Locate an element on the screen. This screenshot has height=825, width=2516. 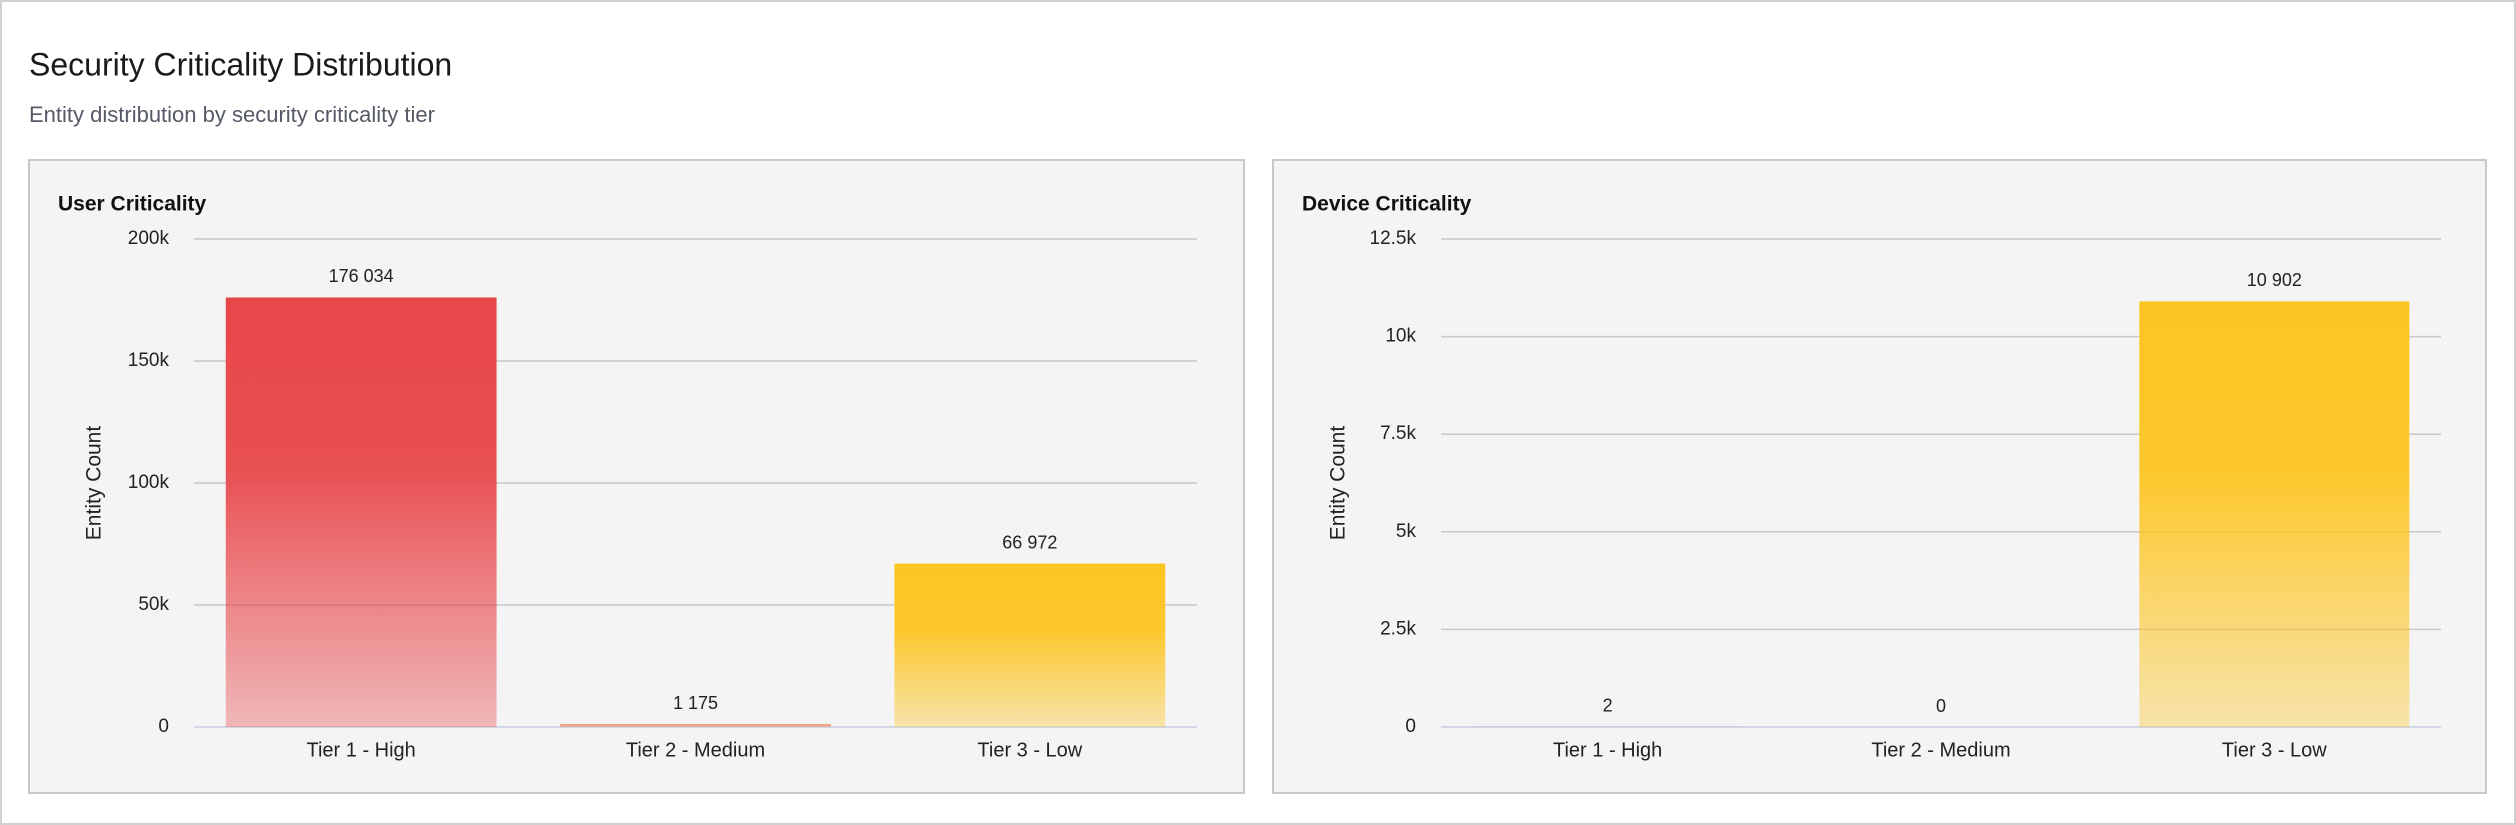
y-tick-label: 50k is located at coordinates (153, 604).